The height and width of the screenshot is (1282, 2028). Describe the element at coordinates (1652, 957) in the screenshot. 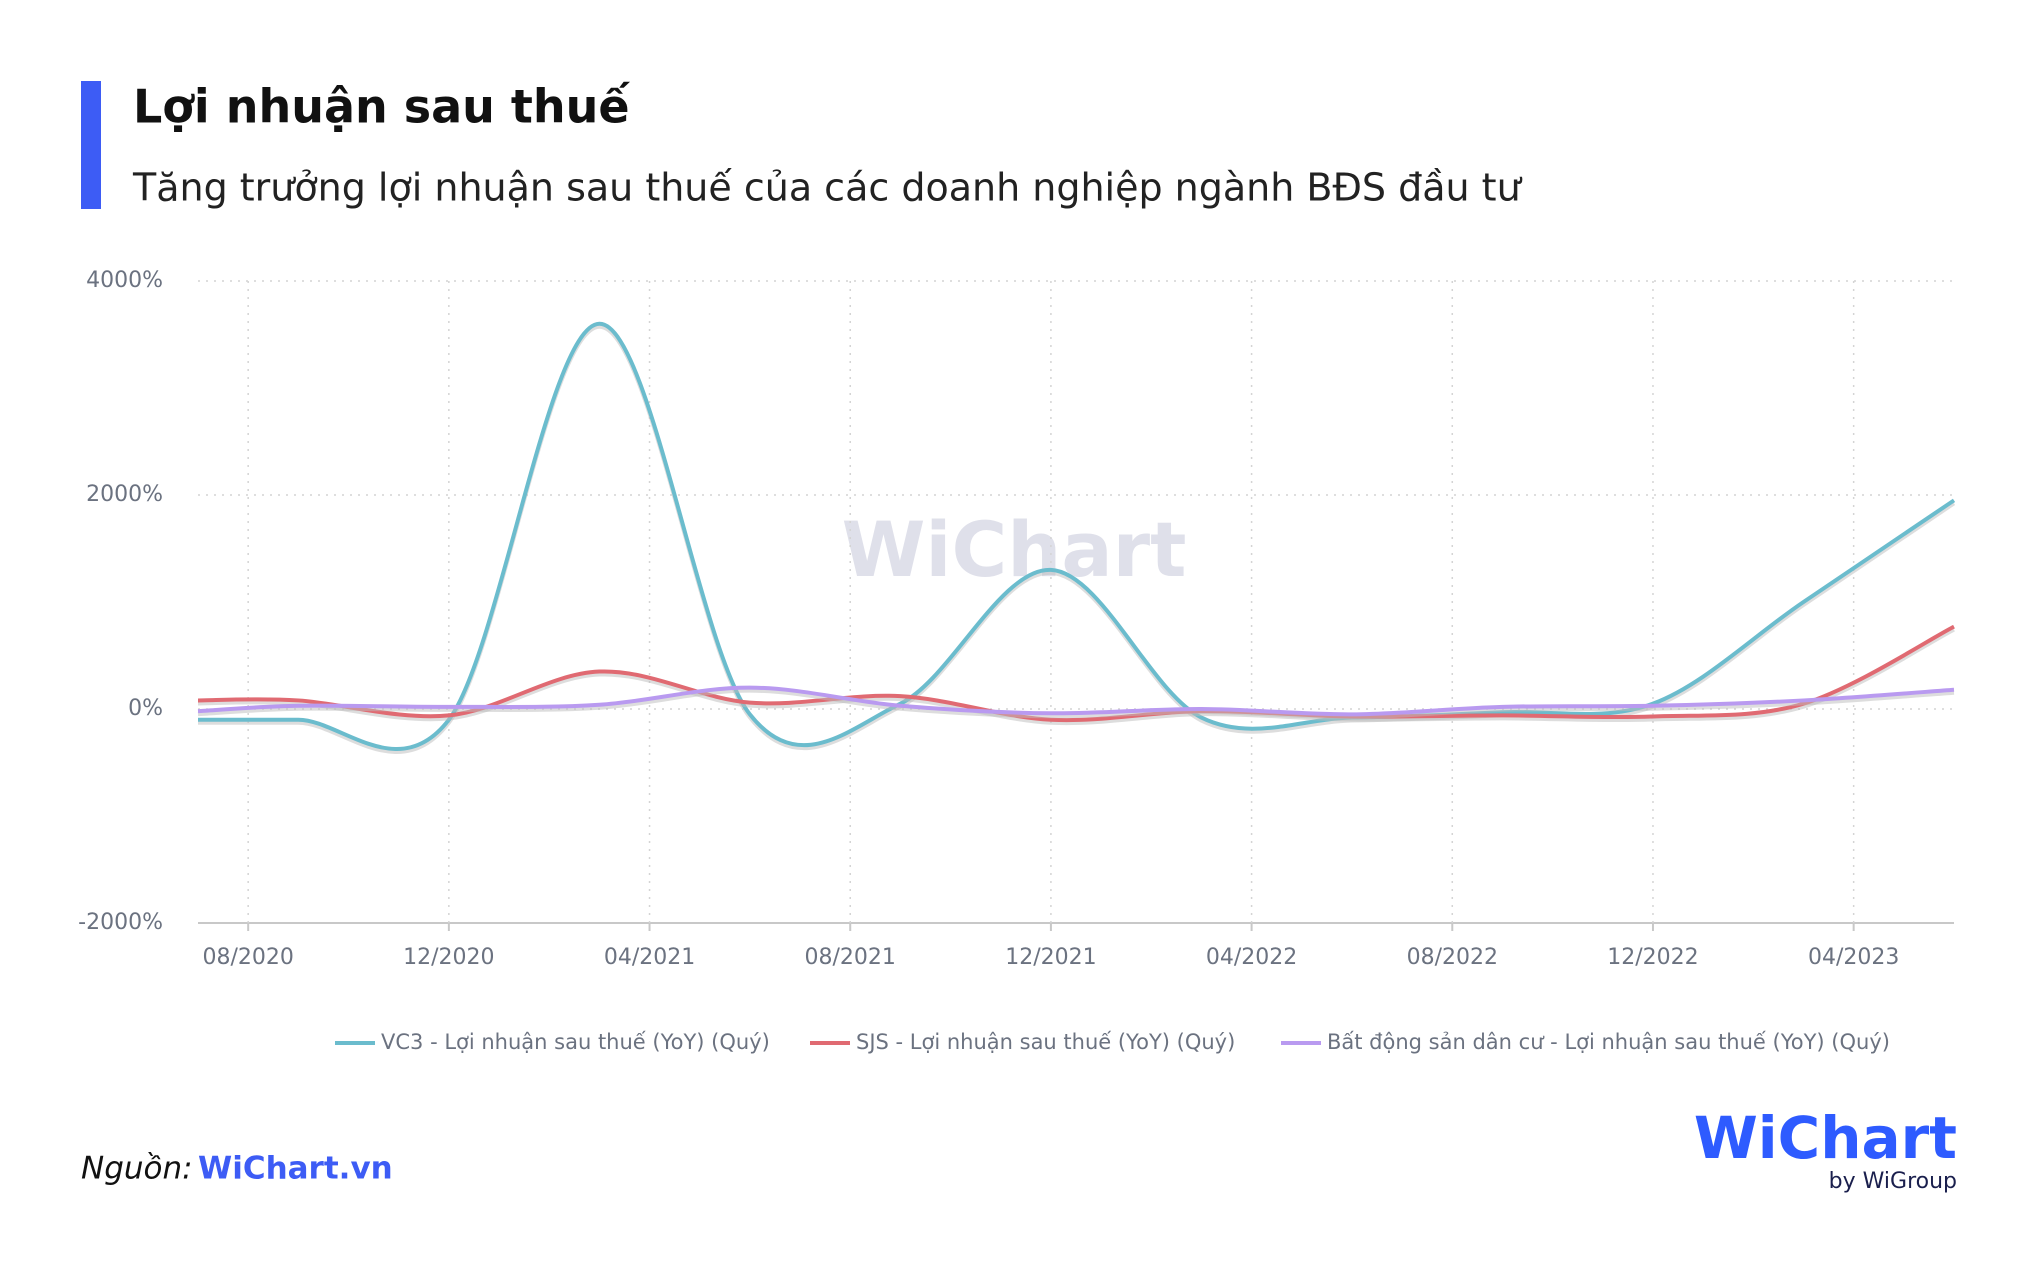

I see `x-tick-label: 12/2022` at that location.